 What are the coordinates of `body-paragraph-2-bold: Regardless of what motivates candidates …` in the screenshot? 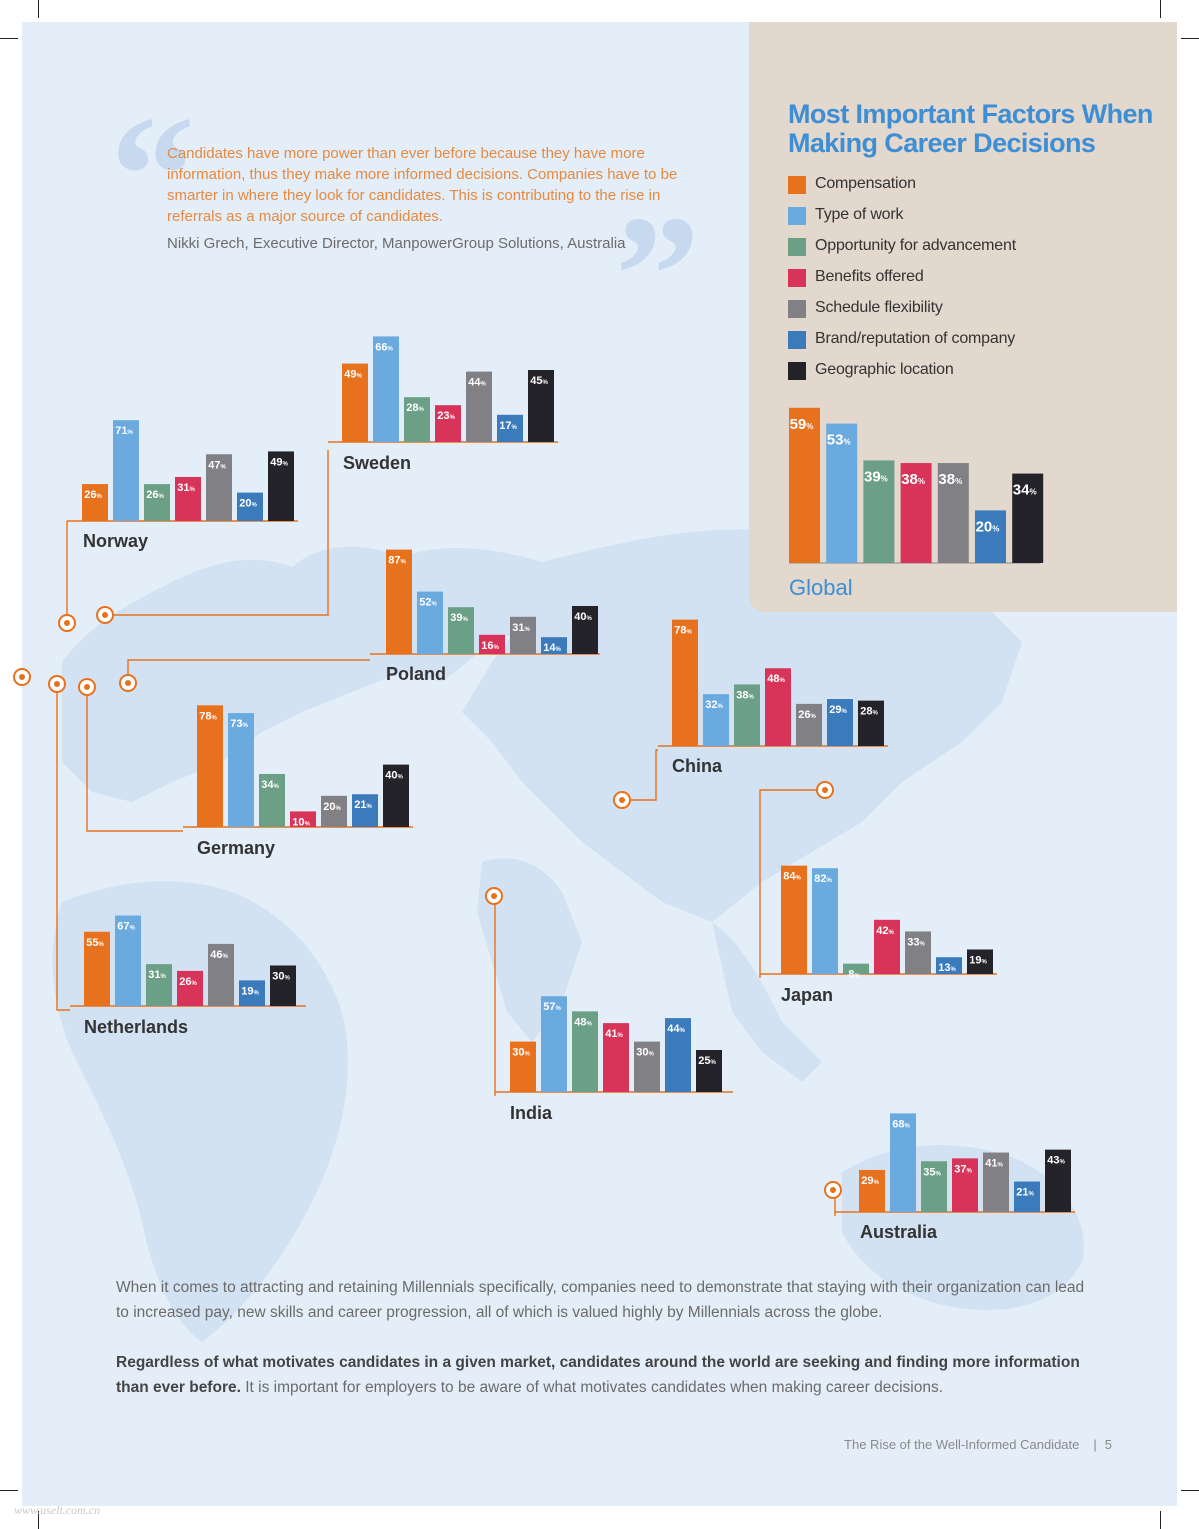 It's located at (598, 1375).